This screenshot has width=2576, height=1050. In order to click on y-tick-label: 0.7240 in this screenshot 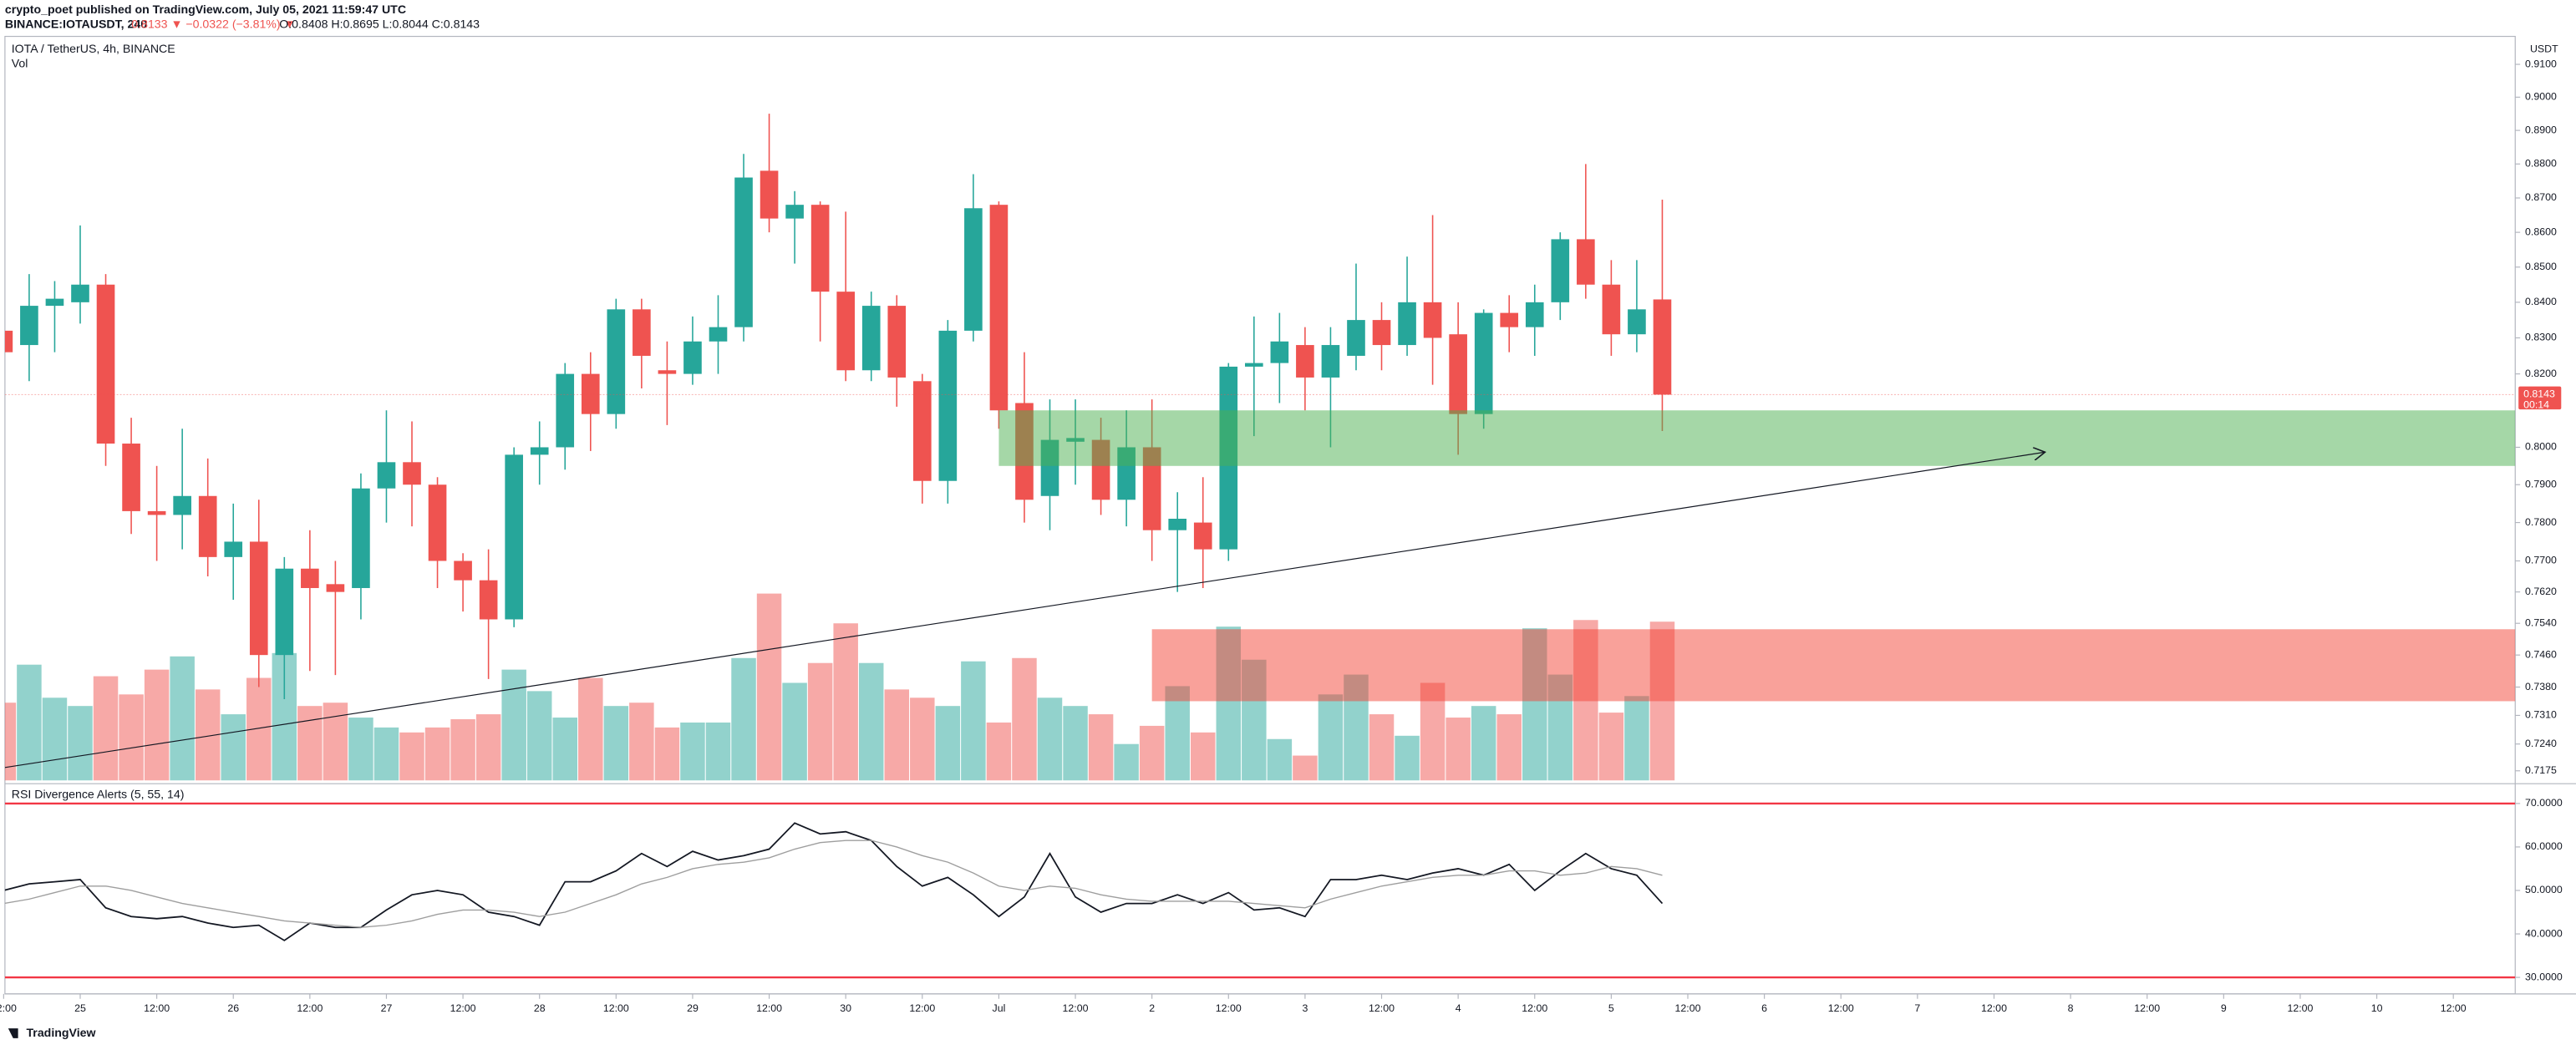, I will do `click(2541, 743)`.